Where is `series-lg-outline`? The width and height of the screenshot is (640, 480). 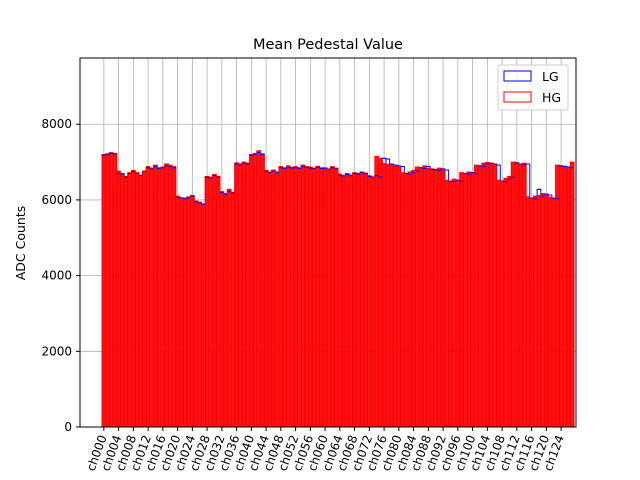
series-lg-outline is located at coordinates (338, 178).